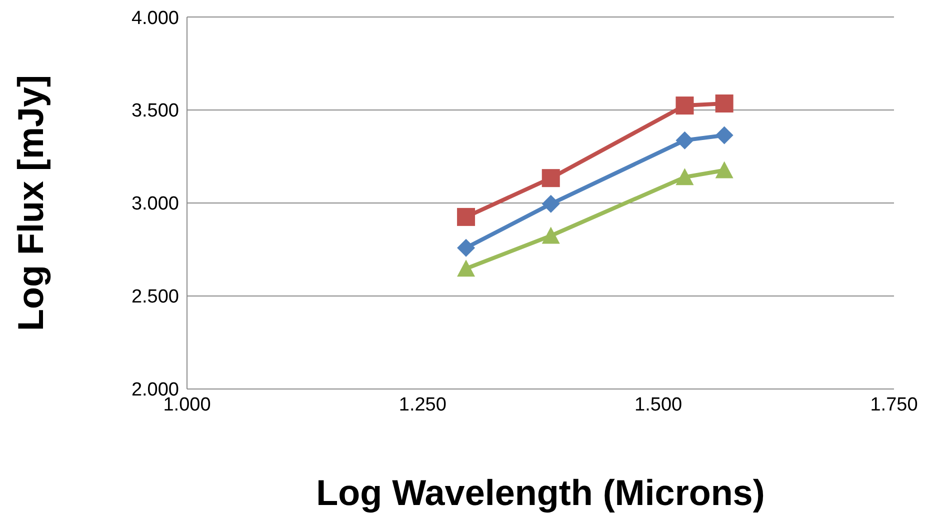 This screenshot has width=928, height=525. What do you see at coordinates (155, 111) in the screenshot?
I see `y-tick-label: 3.500` at bounding box center [155, 111].